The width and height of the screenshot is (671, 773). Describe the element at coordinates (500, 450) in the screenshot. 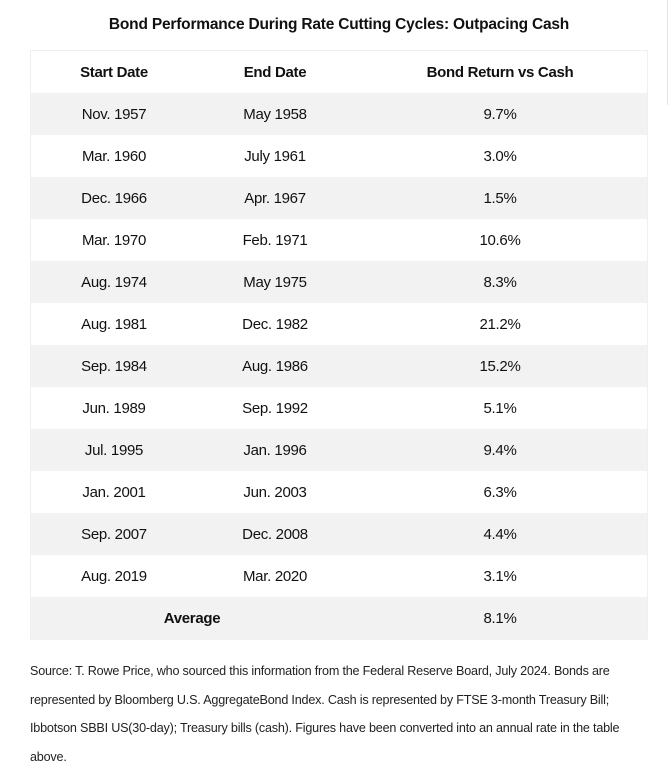

I see `bond-return-cell: 9.4%` at that location.